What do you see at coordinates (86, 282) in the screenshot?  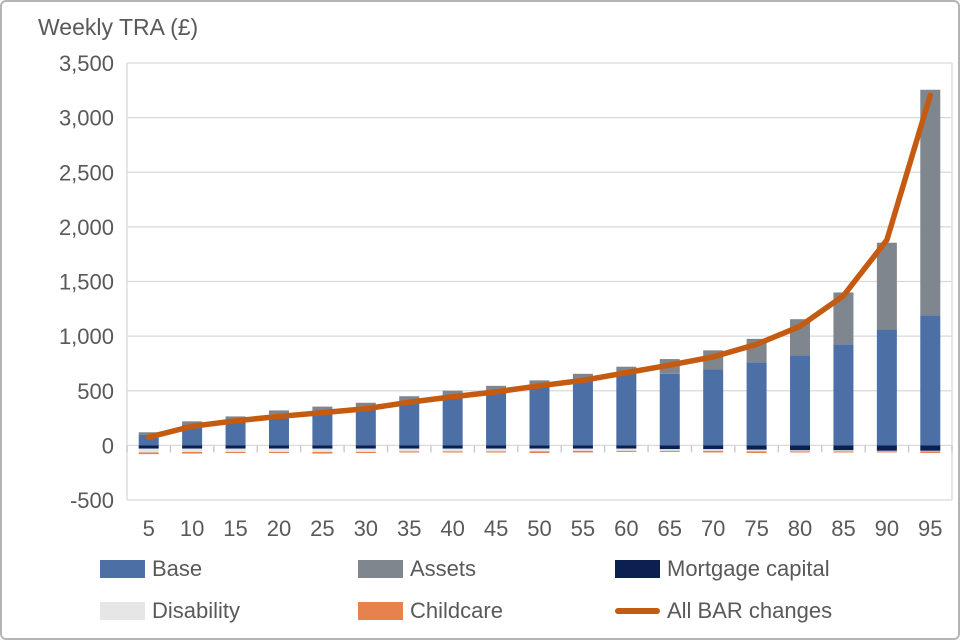 I see `y-axis-label-1,500: 1,500` at bounding box center [86, 282].